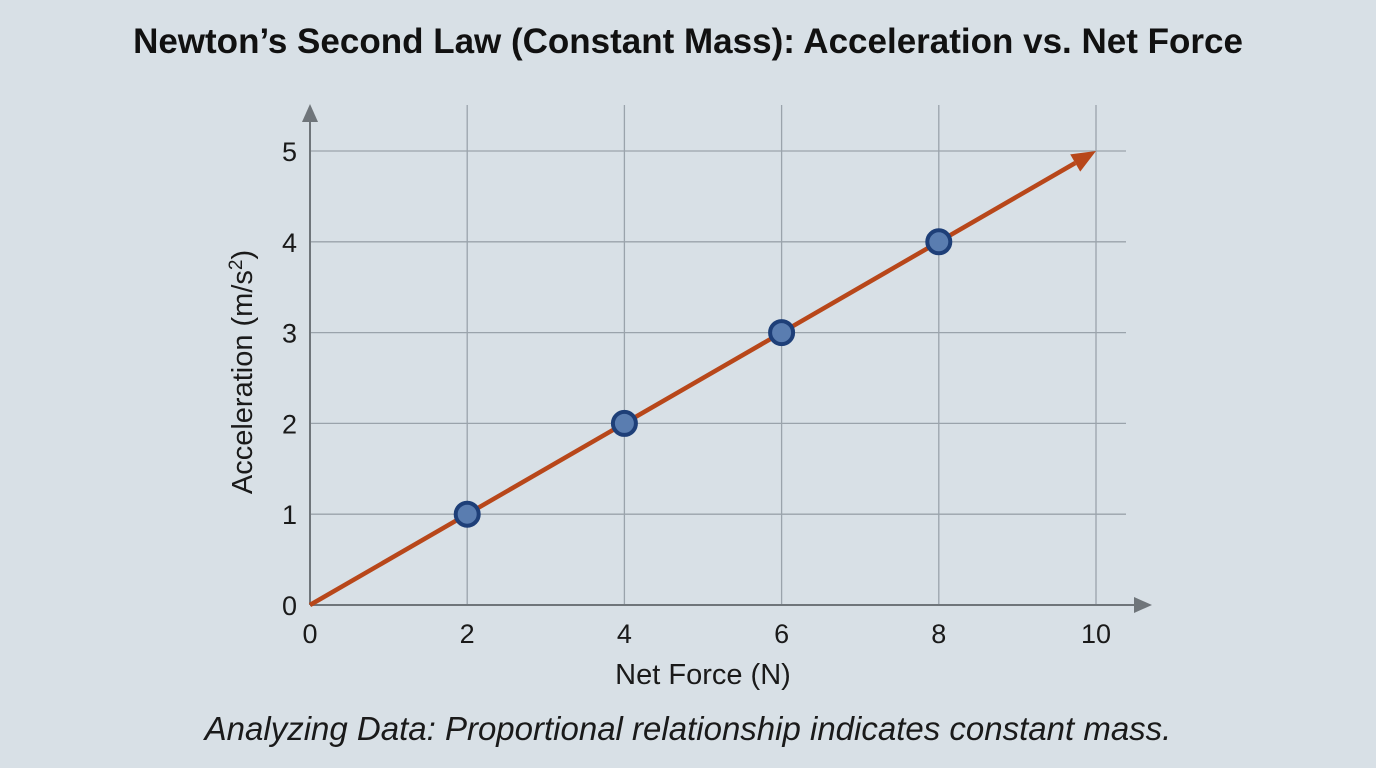  What do you see at coordinates (467, 634) in the screenshot?
I see `x-tick-label: 2` at bounding box center [467, 634].